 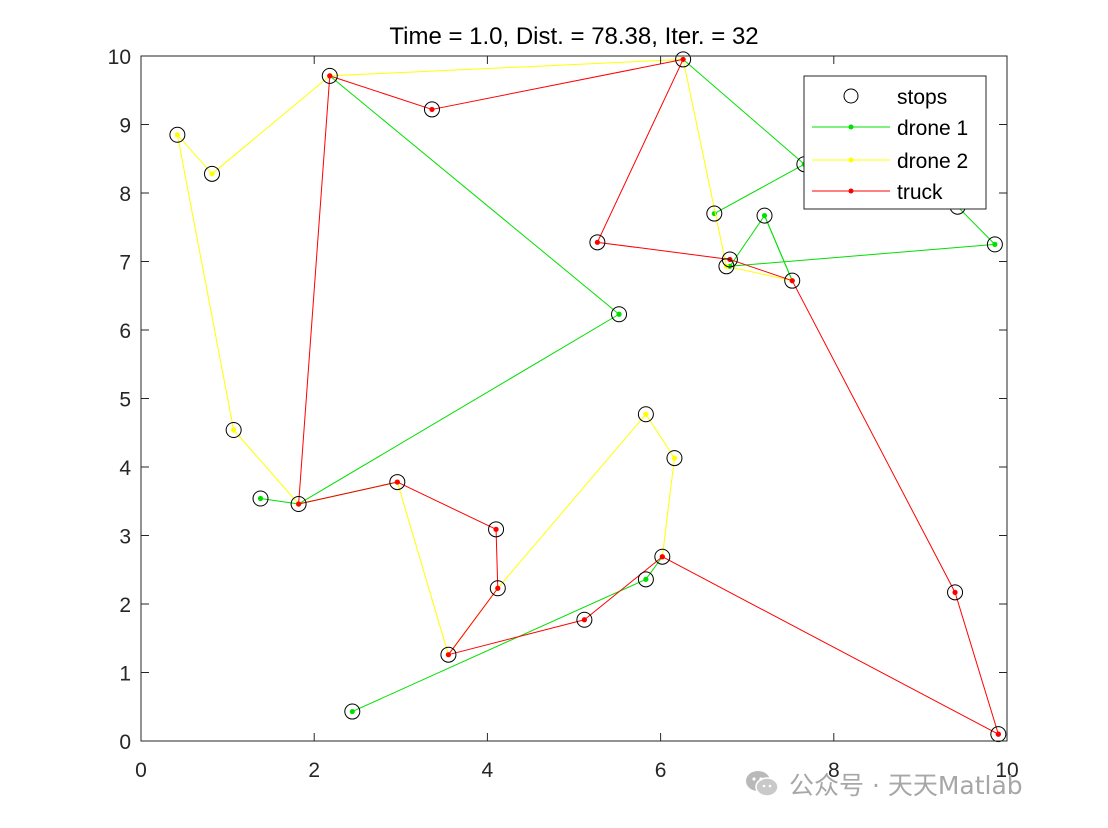 What do you see at coordinates (125, 126) in the screenshot?
I see `y-tick-label-9: 9` at bounding box center [125, 126].